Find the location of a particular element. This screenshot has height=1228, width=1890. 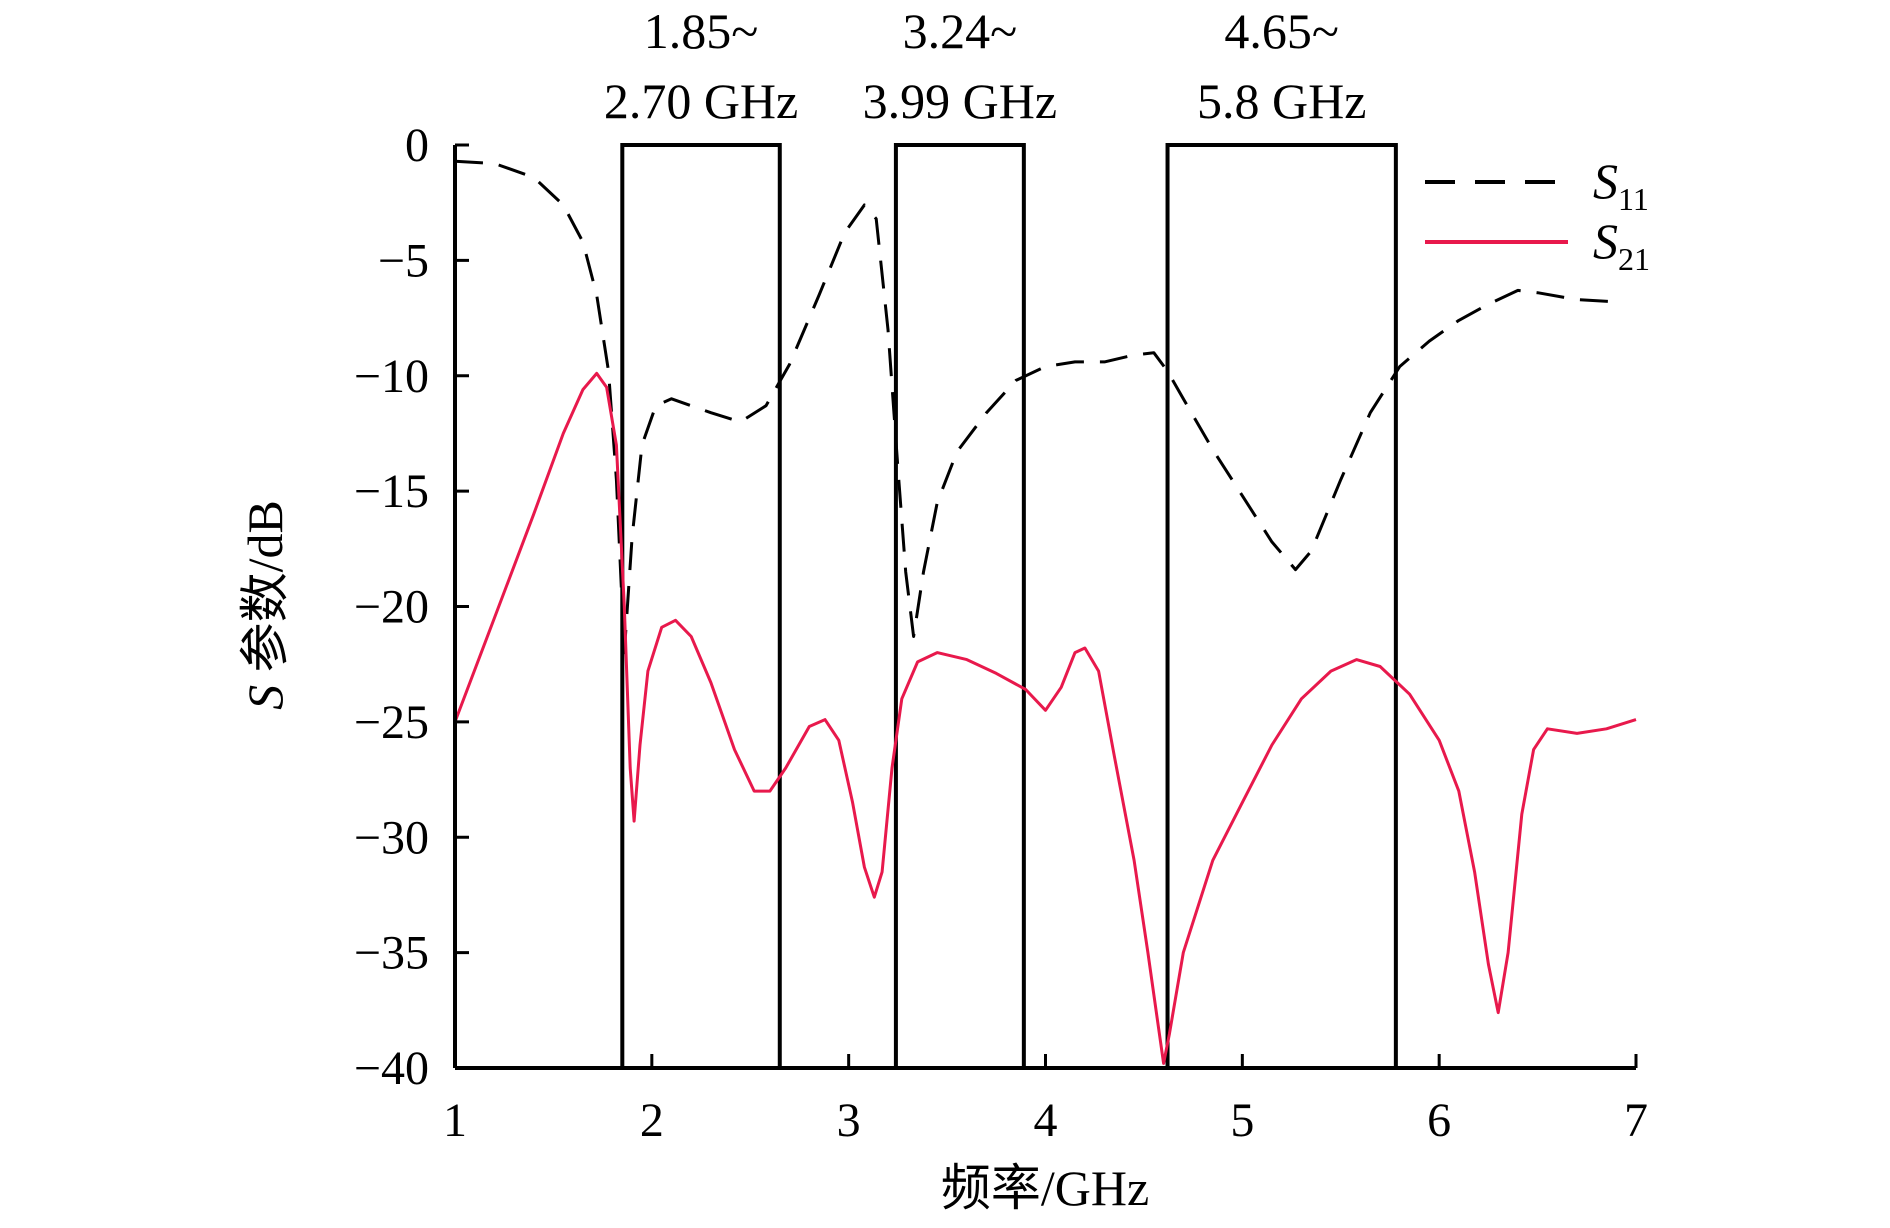

legend-label-subscript: 11 is located at coordinates (1633, 199).